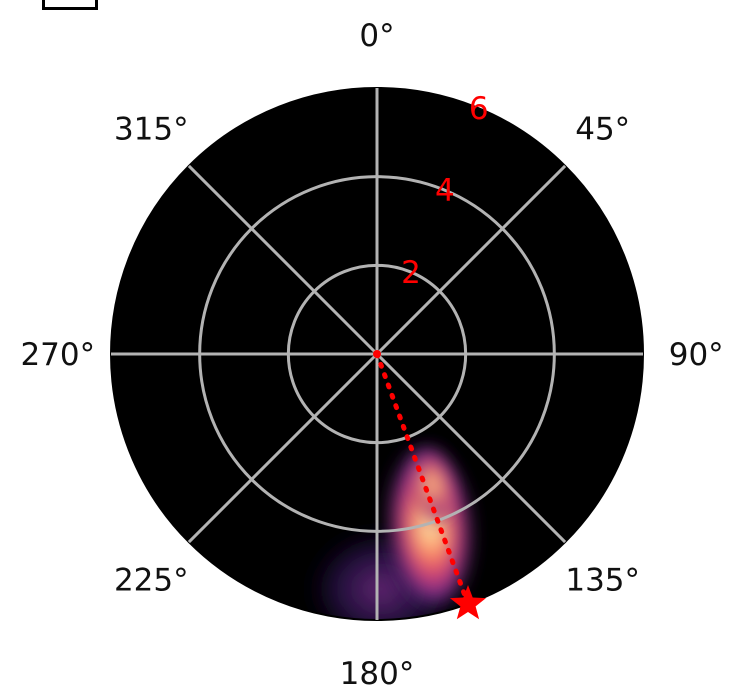  What do you see at coordinates (696, 355) in the screenshot?
I see `angle-tick-label-90: 90°` at bounding box center [696, 355].